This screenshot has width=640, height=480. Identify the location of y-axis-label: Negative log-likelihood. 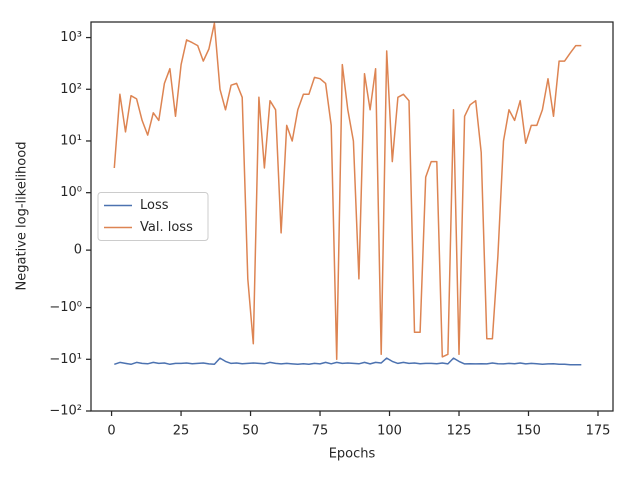
(22, 216).